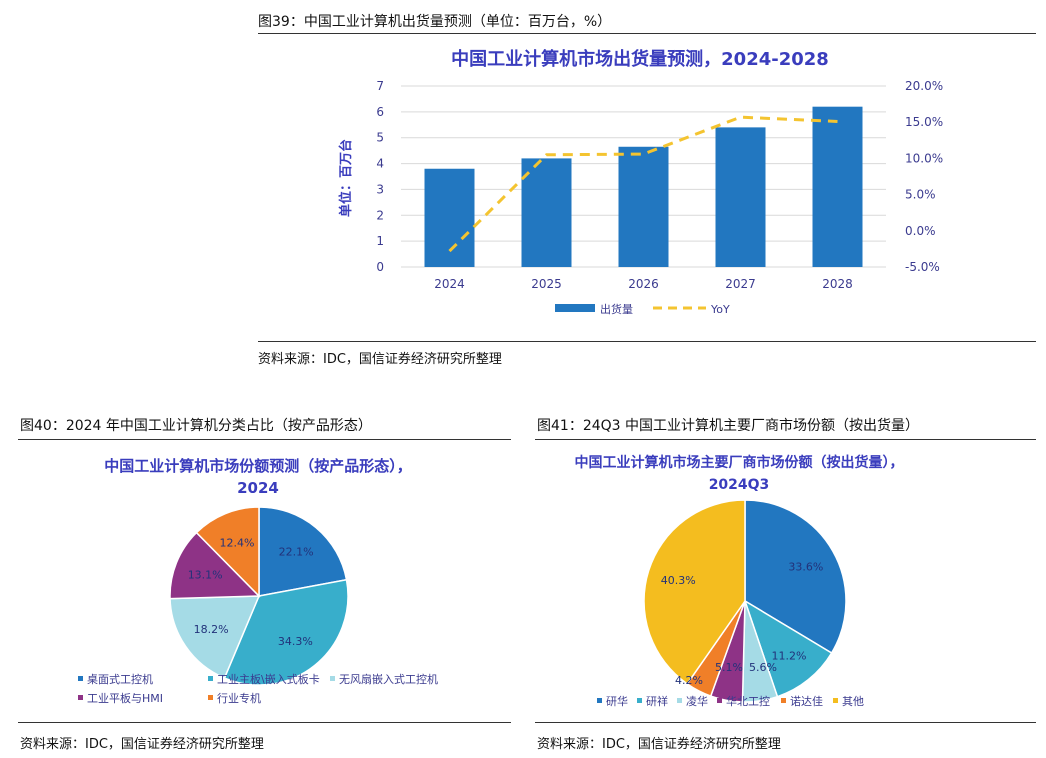 The height and width of the screenshot is (758, 1046). What do you see at coordinates (196, 426) in the screenshot?
I see `figure-40-caption: 图40：2024 年中国工业计算机分类占比（按产品形态）` at bounding box center [196, 426].